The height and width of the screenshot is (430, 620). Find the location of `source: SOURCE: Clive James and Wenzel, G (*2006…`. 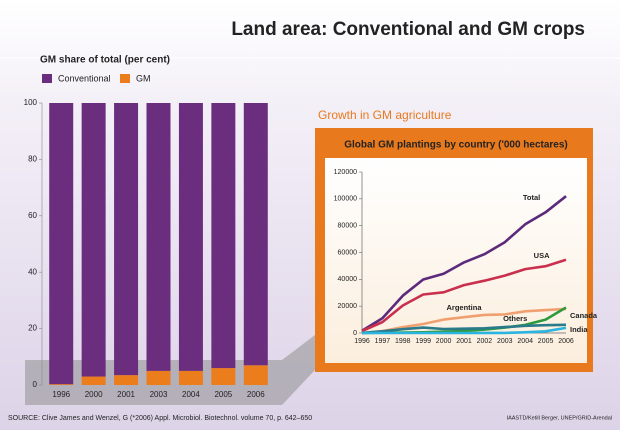

source: SOURCE: Clive James and Wenzel, G (*2006… is located at coordinates (160, 418).